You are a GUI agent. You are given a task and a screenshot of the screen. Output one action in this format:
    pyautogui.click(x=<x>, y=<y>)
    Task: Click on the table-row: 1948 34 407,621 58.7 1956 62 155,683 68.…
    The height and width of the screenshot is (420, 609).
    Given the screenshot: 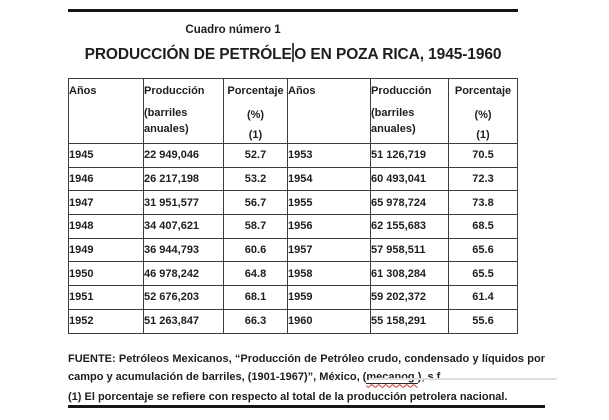 What is the action you would take?
    pyautogui.click(x=293, y=226)
    